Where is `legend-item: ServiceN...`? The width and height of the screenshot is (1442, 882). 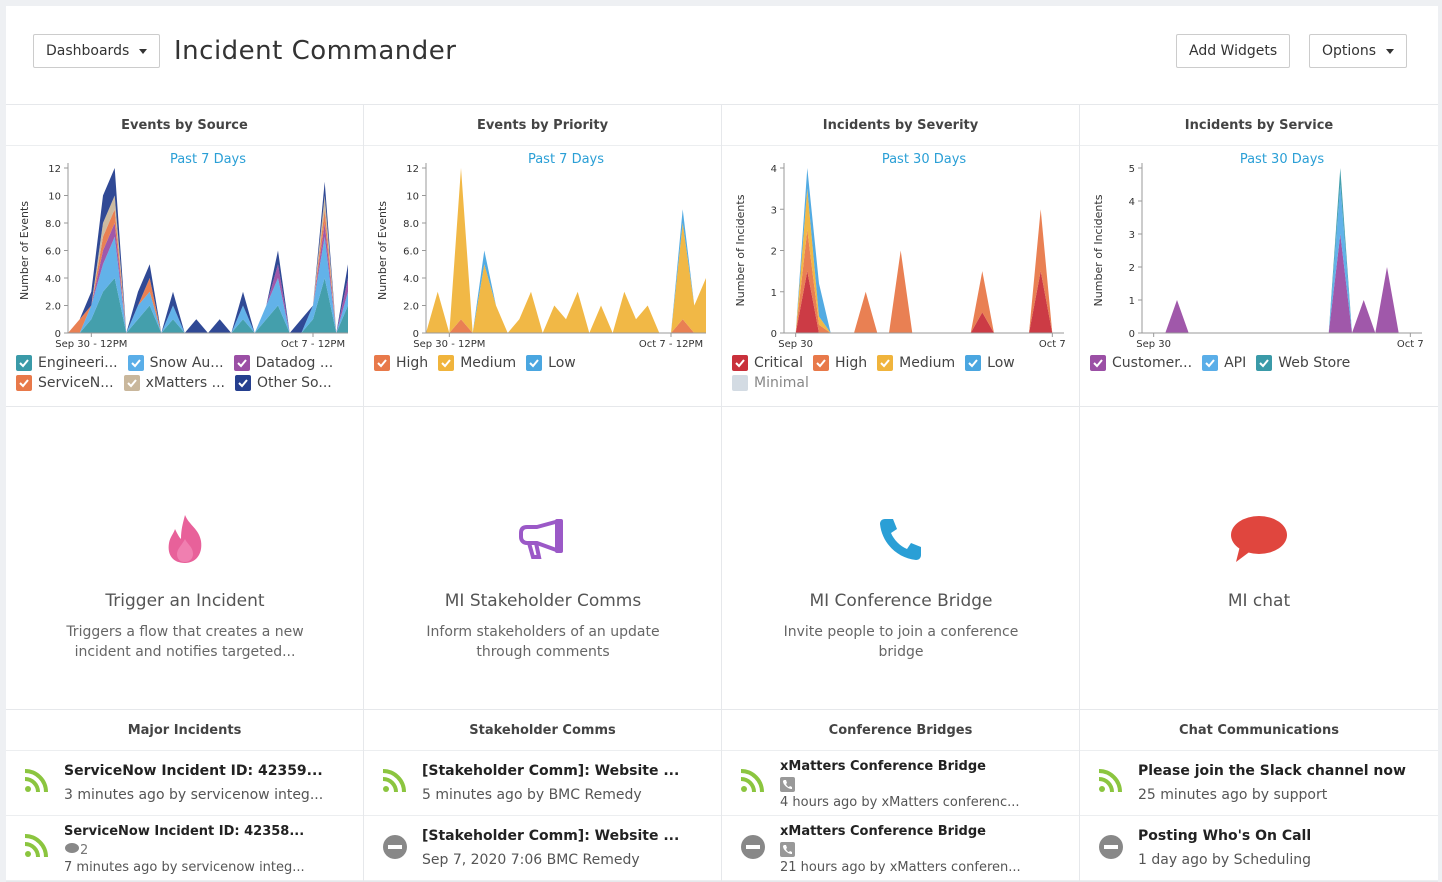
legend-item: ServiceN... is located at coordinates (65, 383).